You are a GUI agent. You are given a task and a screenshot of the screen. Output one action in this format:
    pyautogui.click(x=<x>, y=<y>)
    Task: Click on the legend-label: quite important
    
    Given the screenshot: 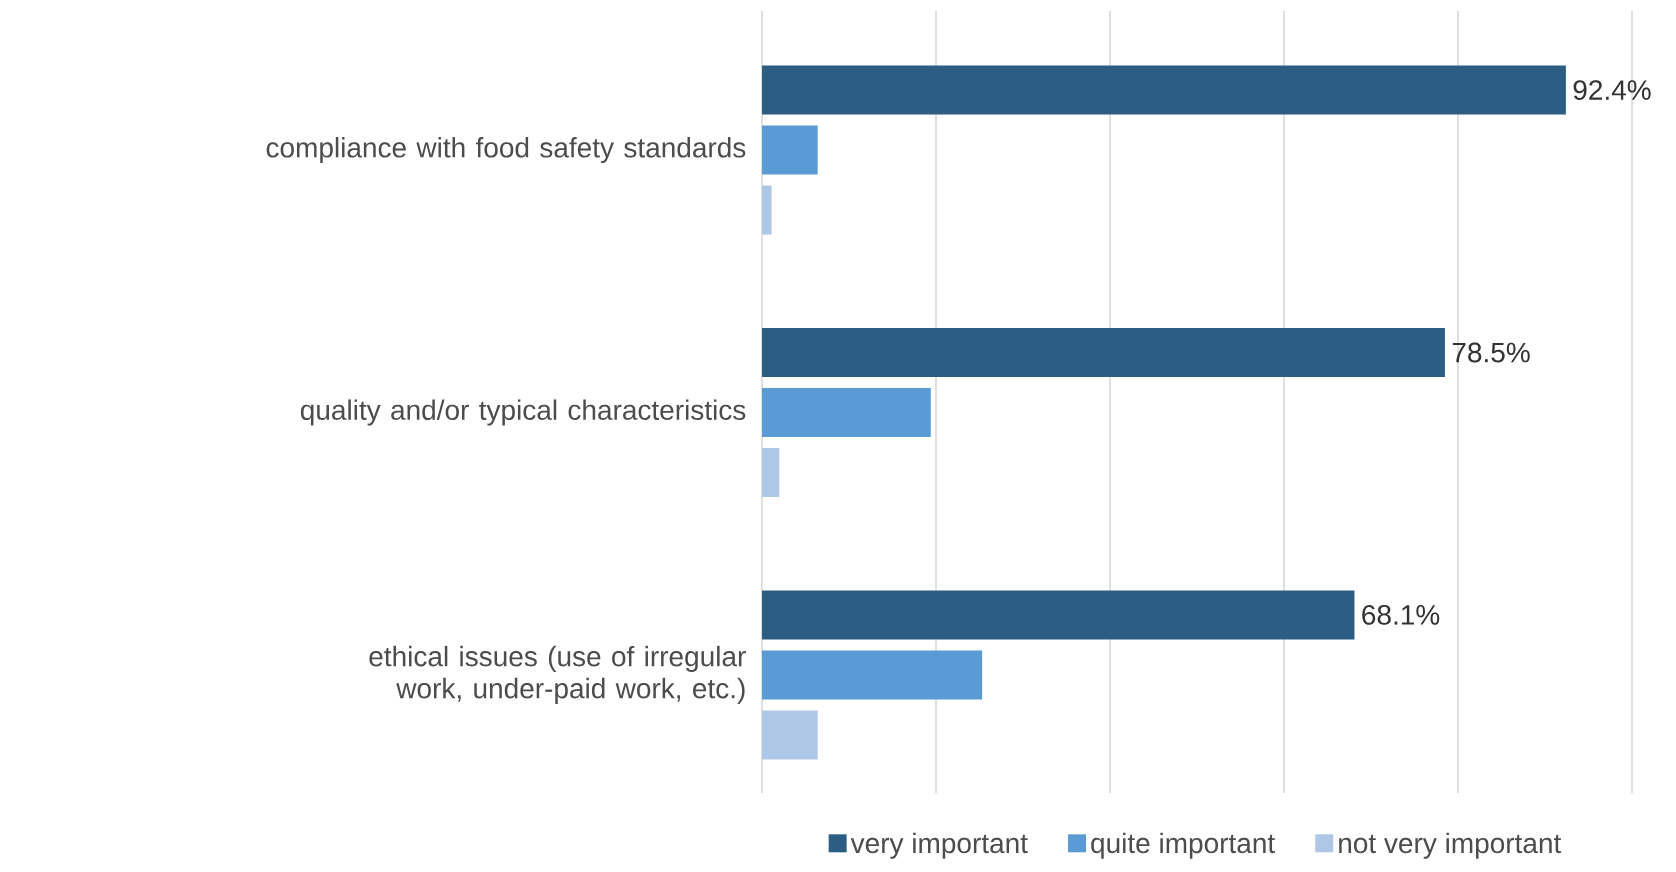 What is the action you would take?
    pyautogui.click(x=1183, y=845)
    